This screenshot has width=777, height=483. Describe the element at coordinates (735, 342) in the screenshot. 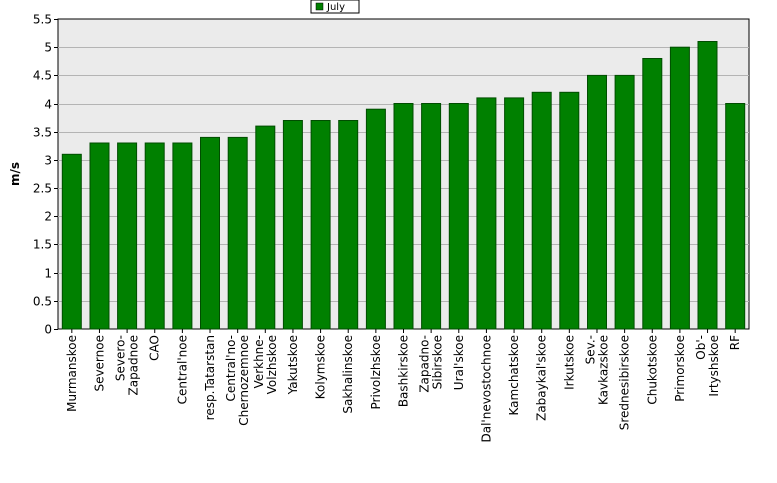

I see `category-label: RF` at that location.